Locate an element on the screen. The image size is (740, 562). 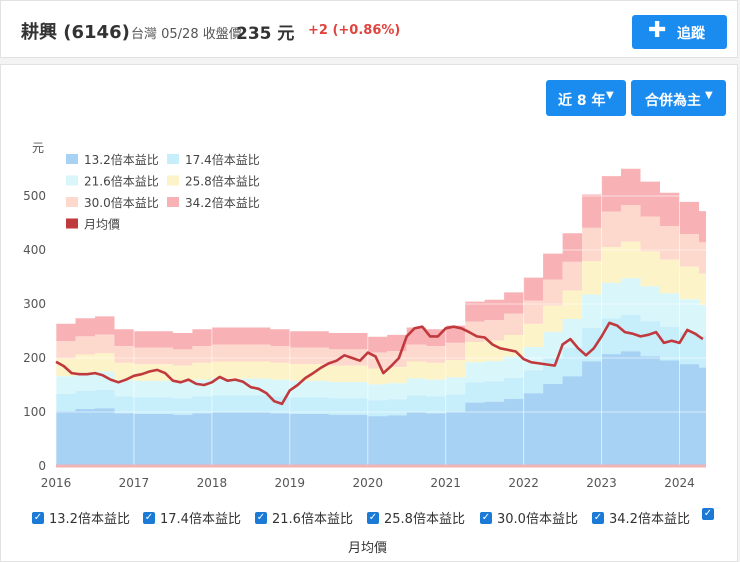
legend-label: 30.0倍本益比 is located at coordinates (121, 202).